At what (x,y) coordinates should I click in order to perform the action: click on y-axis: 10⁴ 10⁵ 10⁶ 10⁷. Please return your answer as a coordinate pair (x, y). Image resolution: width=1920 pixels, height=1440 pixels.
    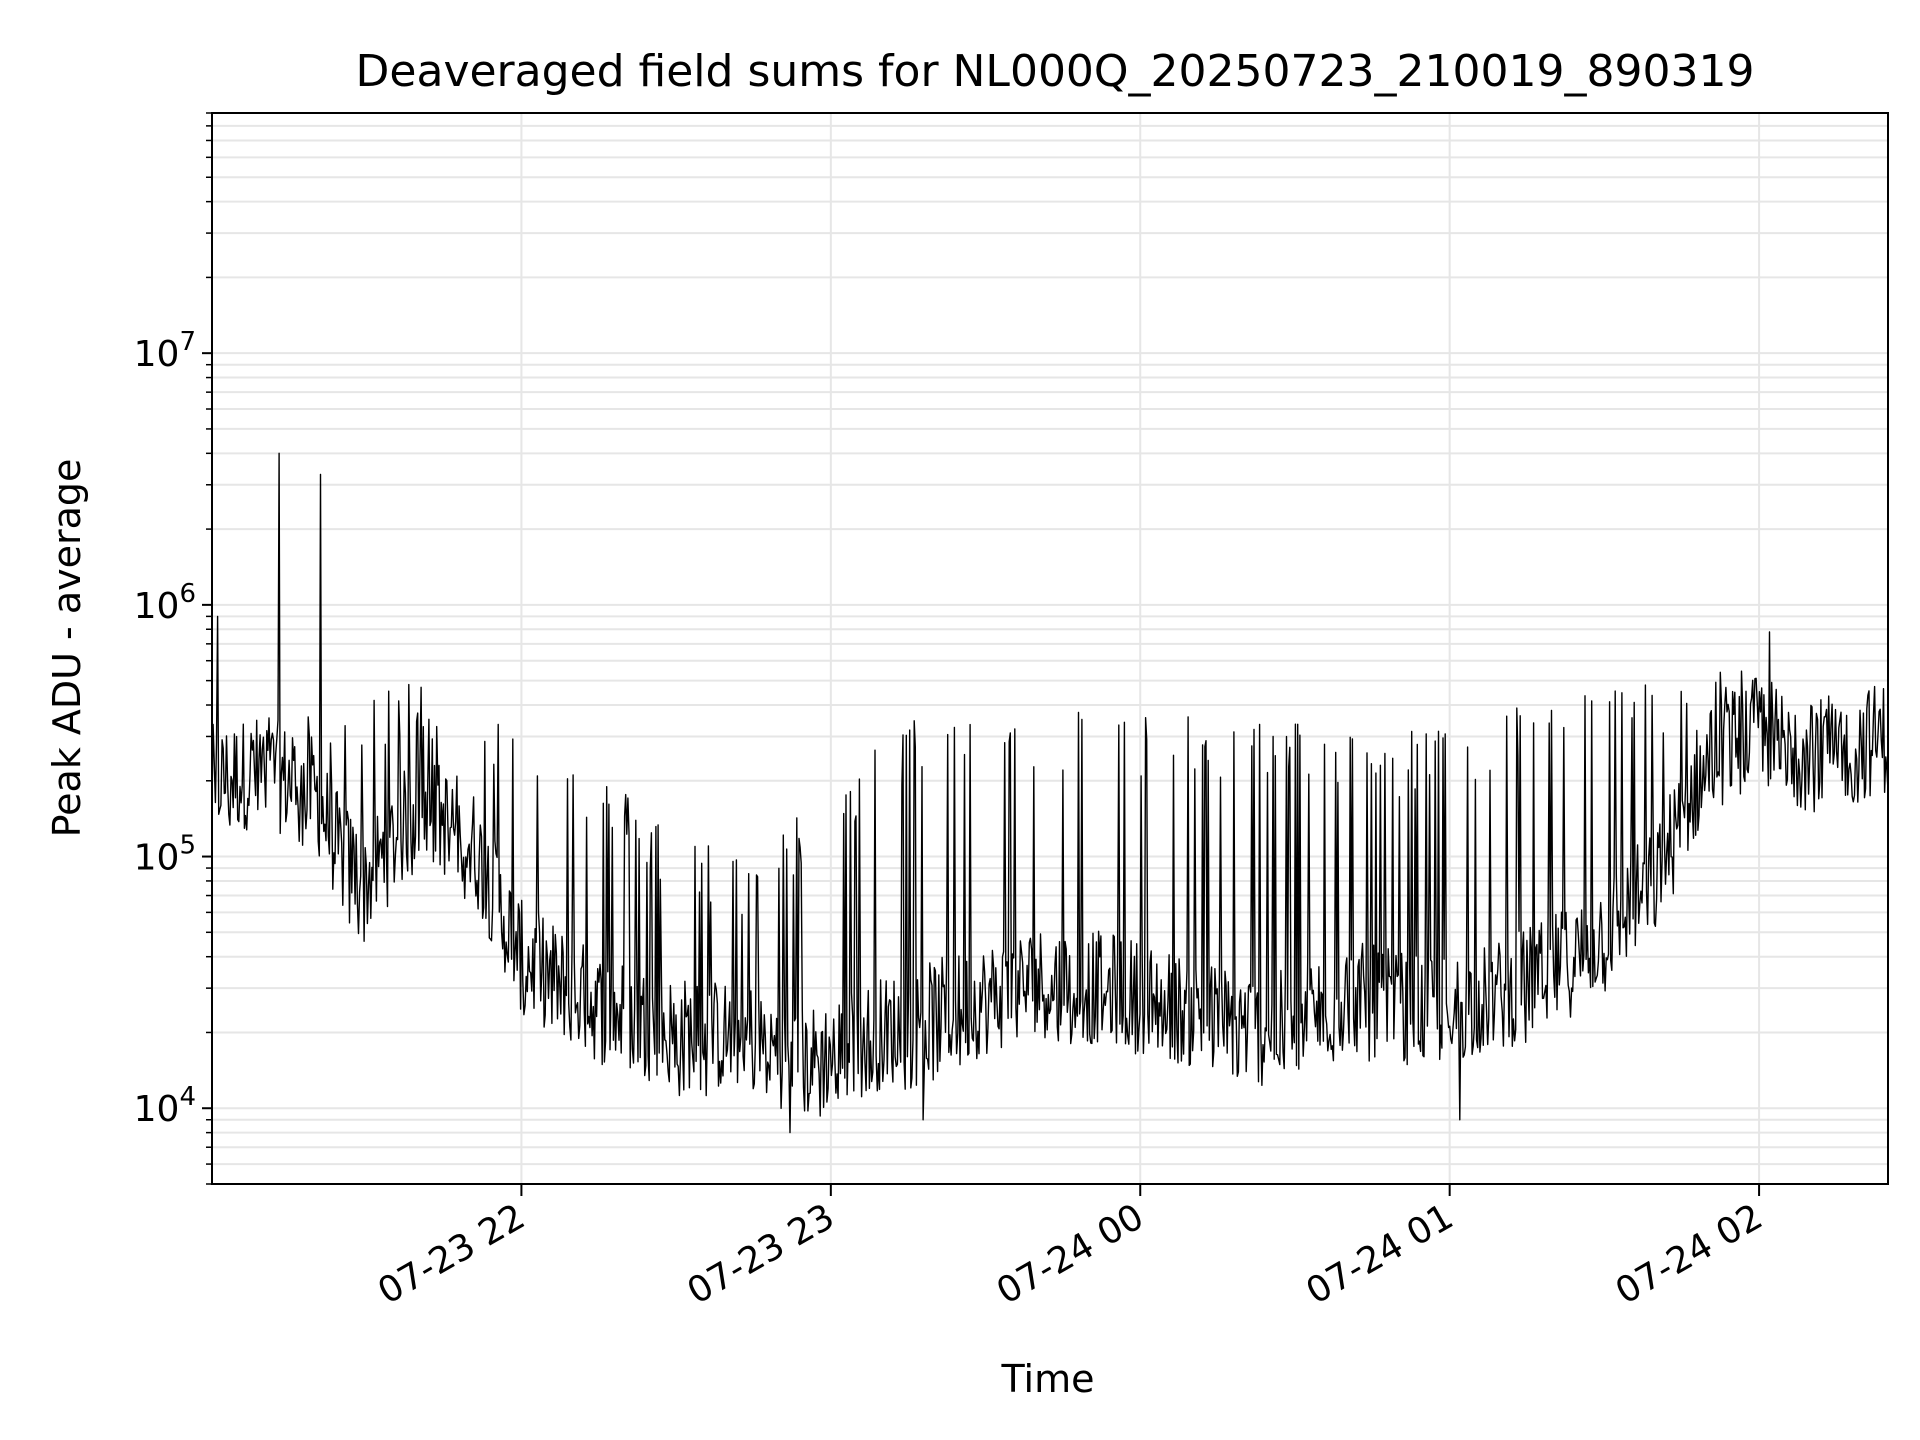
    Looking at the image, I should click on (173, 648).